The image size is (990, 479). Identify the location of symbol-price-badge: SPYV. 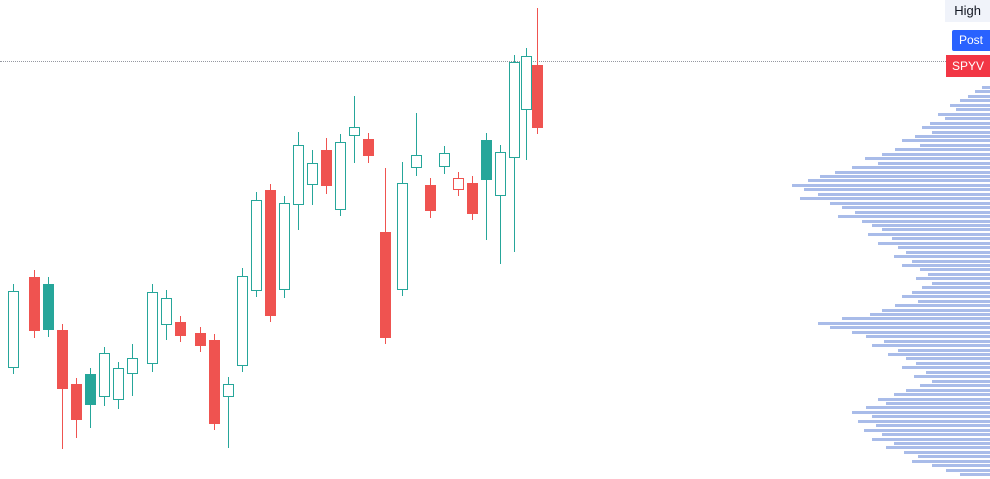
(967, 66).